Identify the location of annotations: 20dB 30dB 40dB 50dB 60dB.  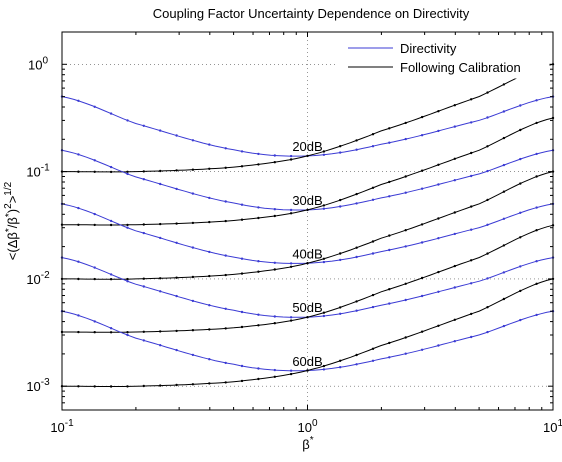
(307, 254).